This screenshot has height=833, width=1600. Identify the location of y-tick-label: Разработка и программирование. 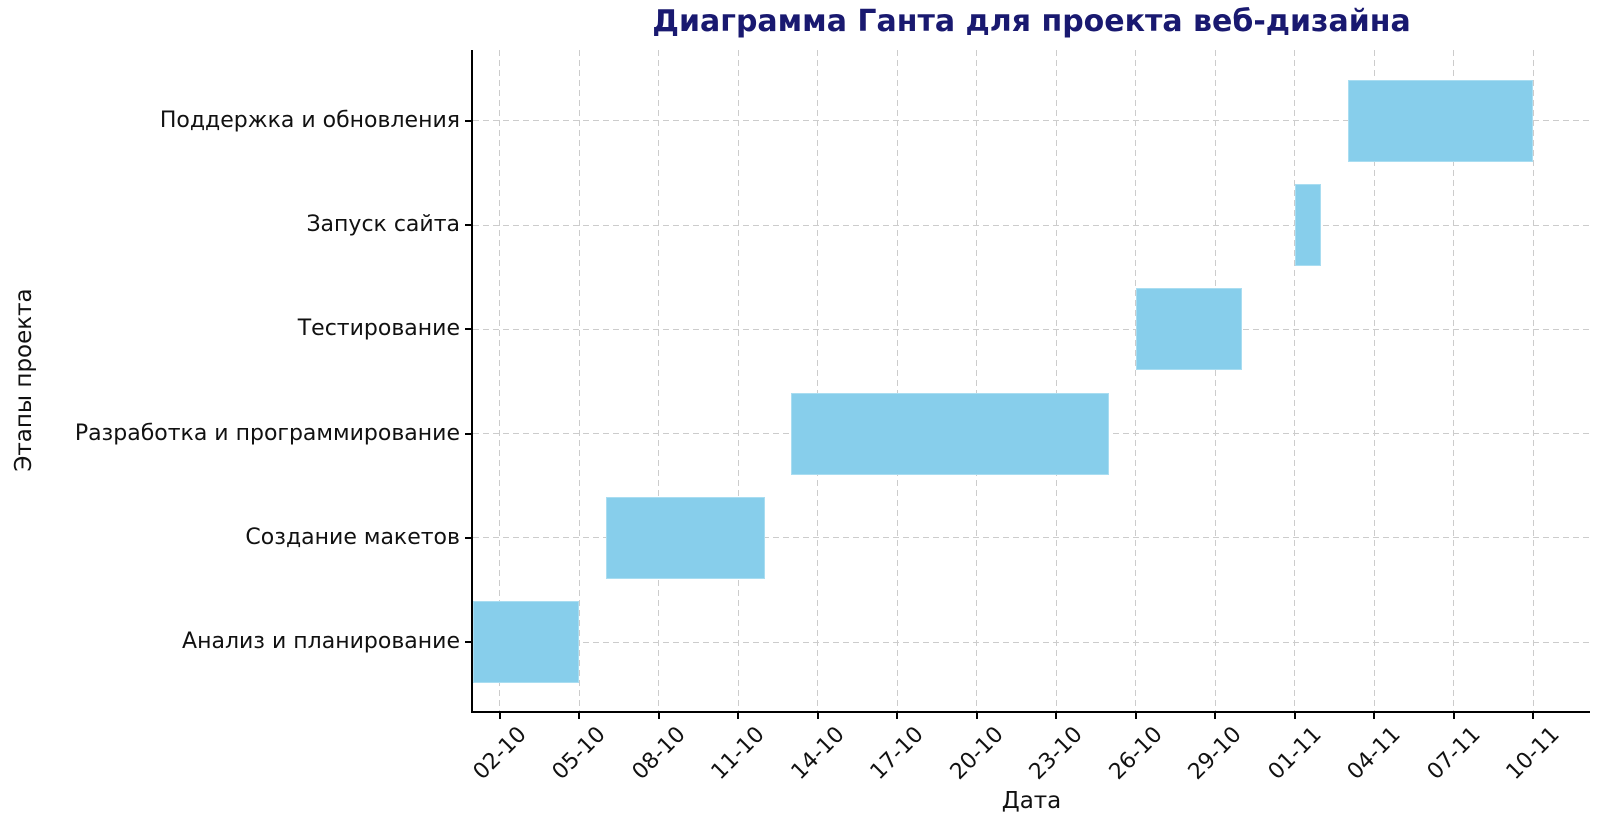
(267, 433).